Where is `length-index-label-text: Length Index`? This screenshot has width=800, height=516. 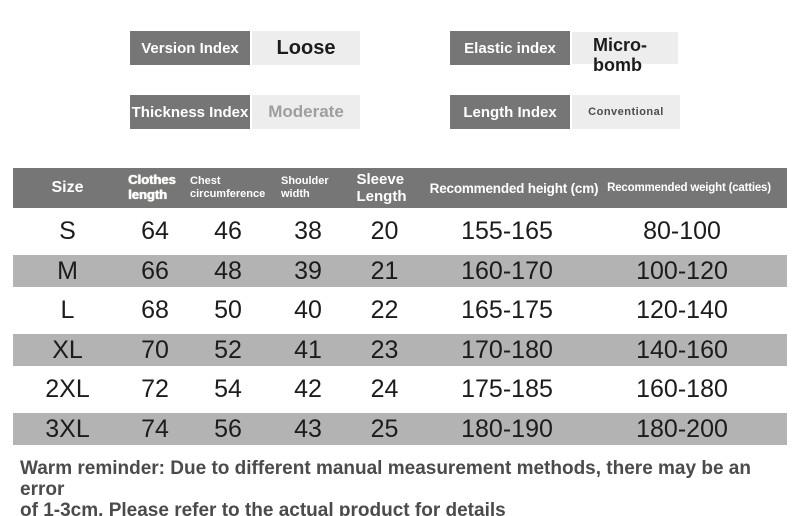 length-index-label-text: Length Index is located at coordinates (510, 112).